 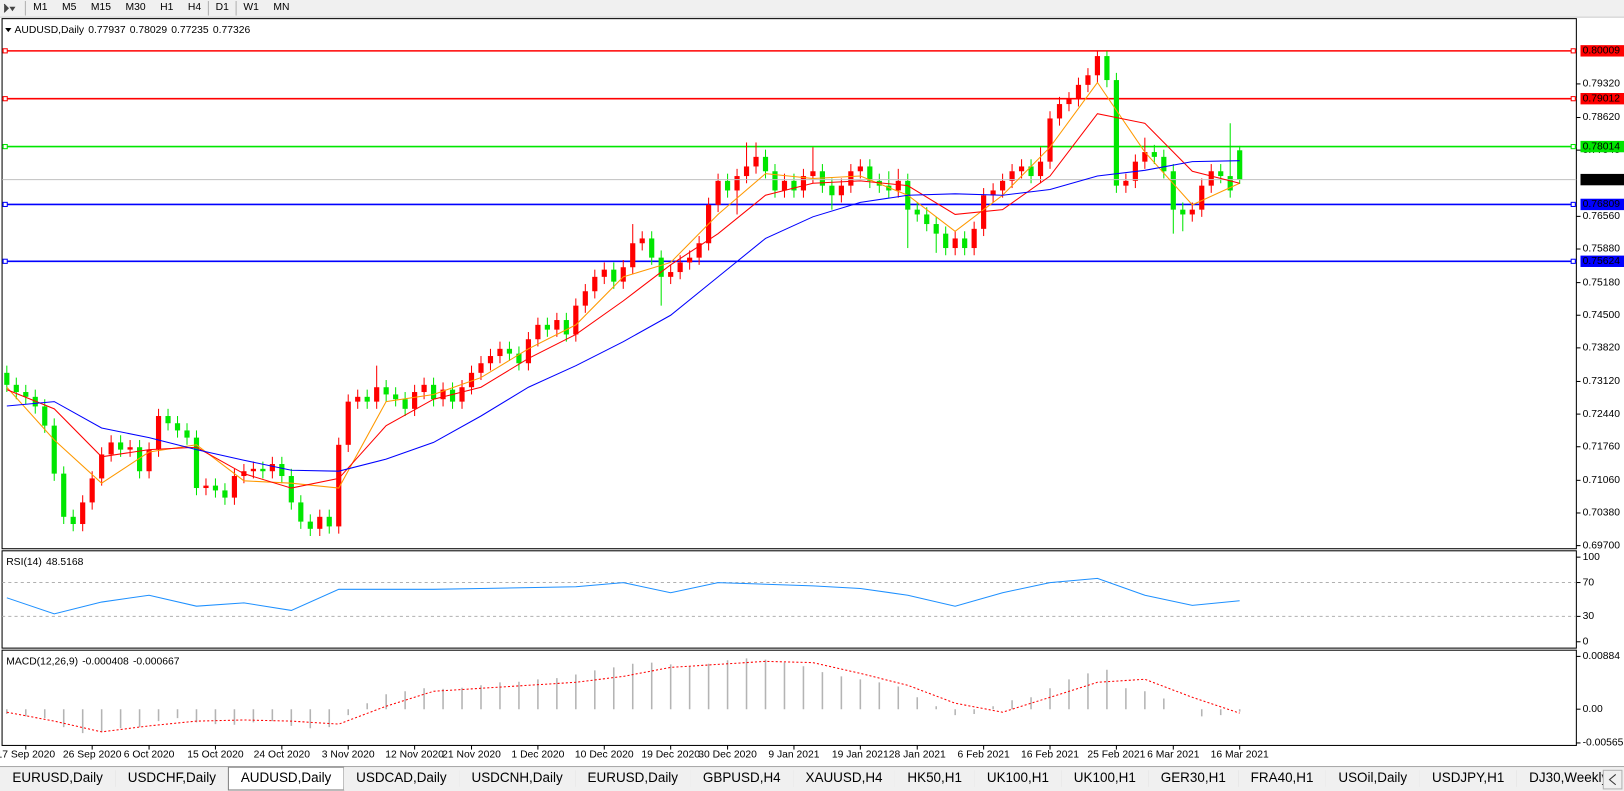 What do you see at coordinates (44, 562) in the screenshot?
I see `panel-title: RSI(14) 48.5168` at bounding box center [44, 562].